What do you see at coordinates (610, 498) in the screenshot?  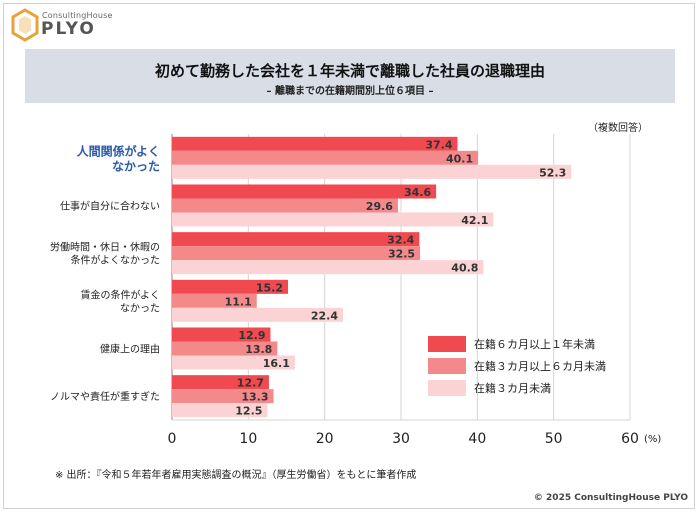 I see `copyright: © 2025 ConsultingHouse PLYO` at bounding box center [610, 498].